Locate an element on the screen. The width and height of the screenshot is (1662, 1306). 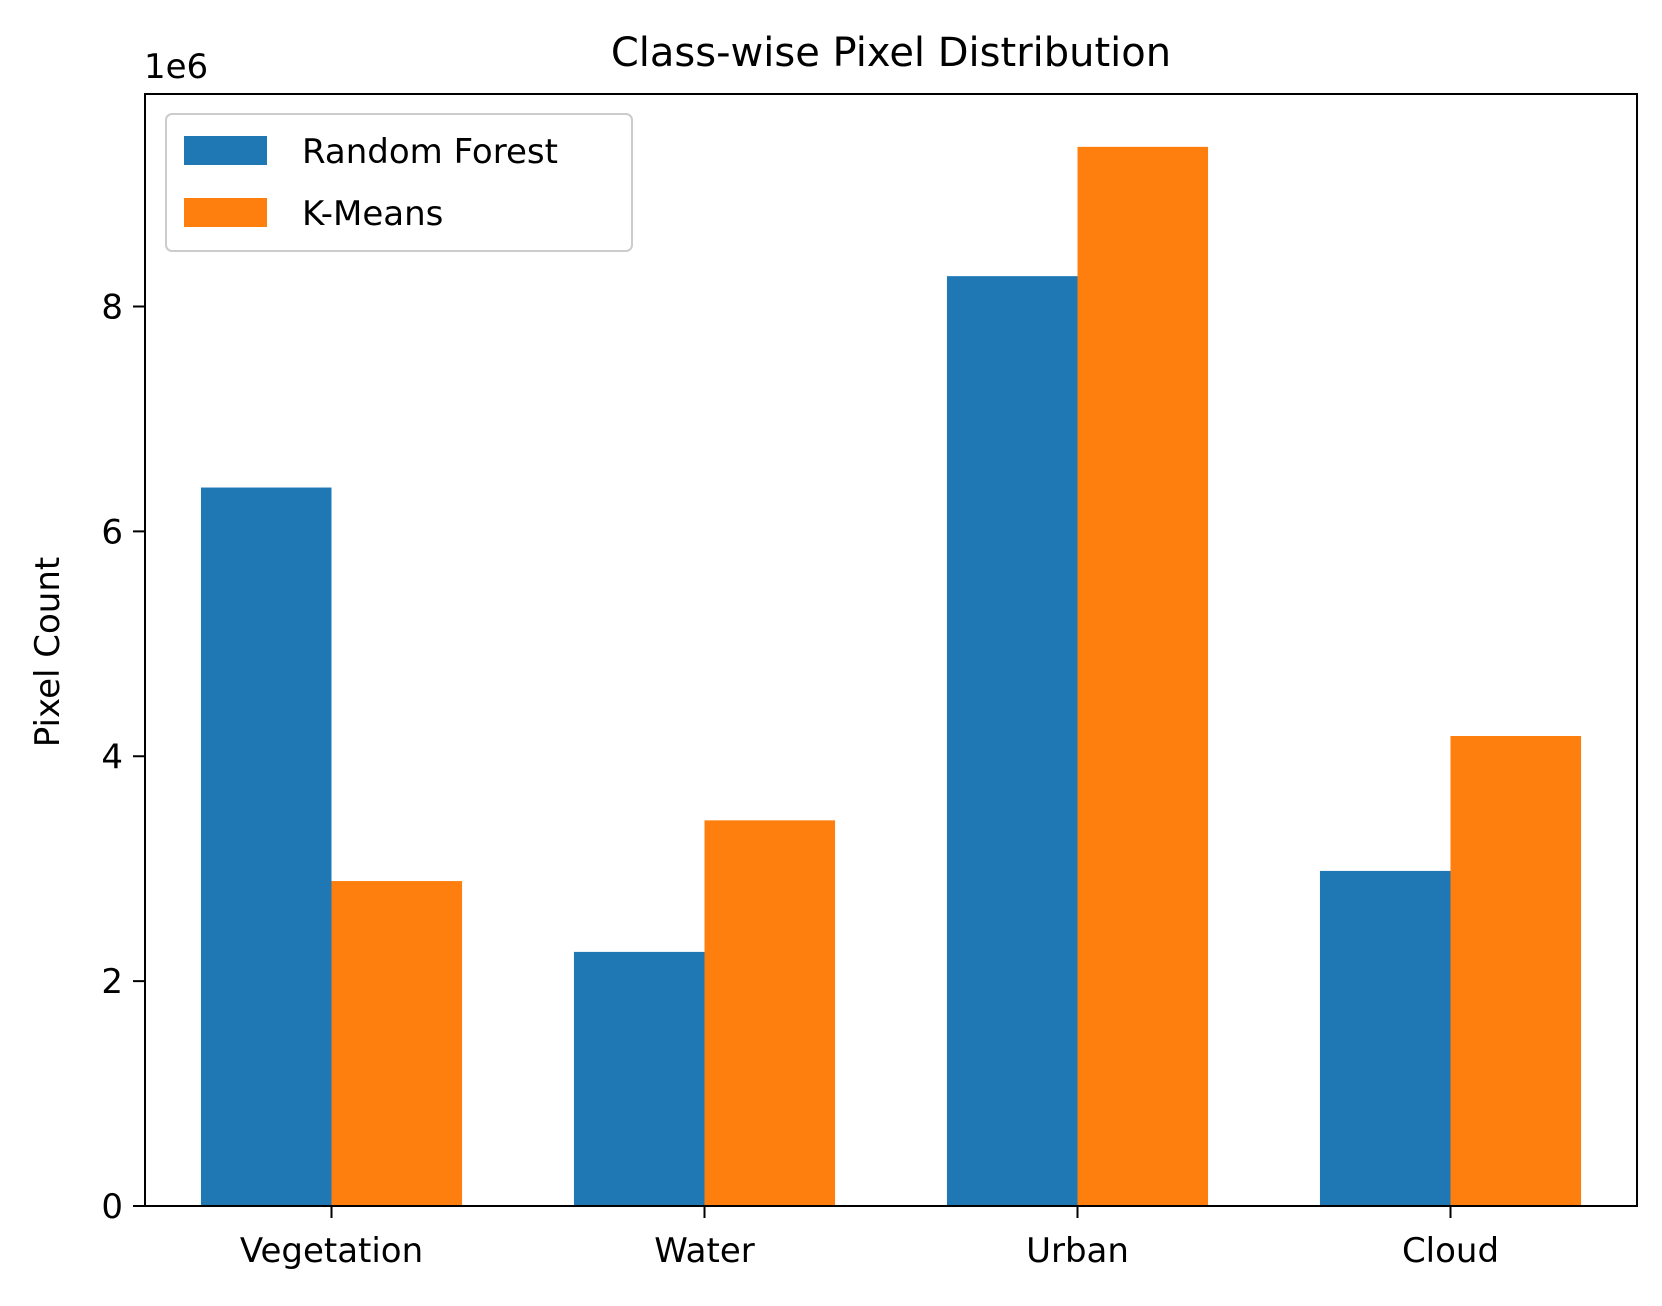
chart-title: Class-wise Pixel Distribution is located at coordinates (891, 53).